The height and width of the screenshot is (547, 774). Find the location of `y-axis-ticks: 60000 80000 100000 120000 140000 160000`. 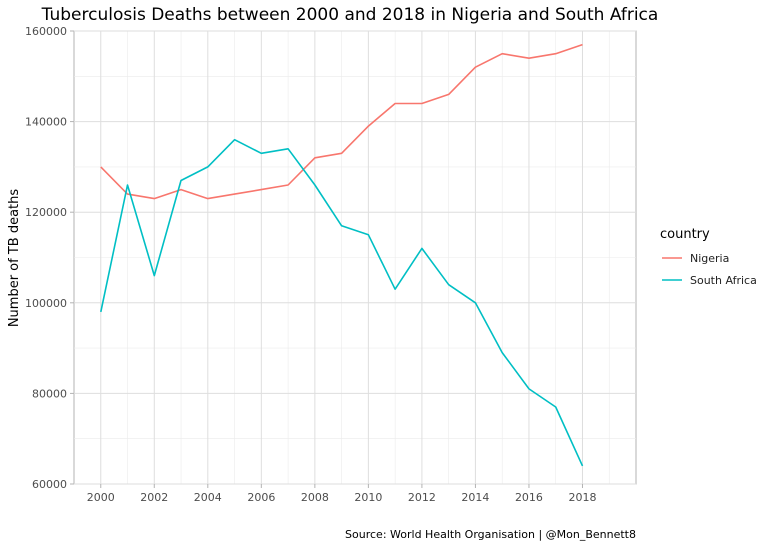

y-axis-ticks: 60000 80000 100000 120000 140000 160000 is located at coordinates (49, 258).